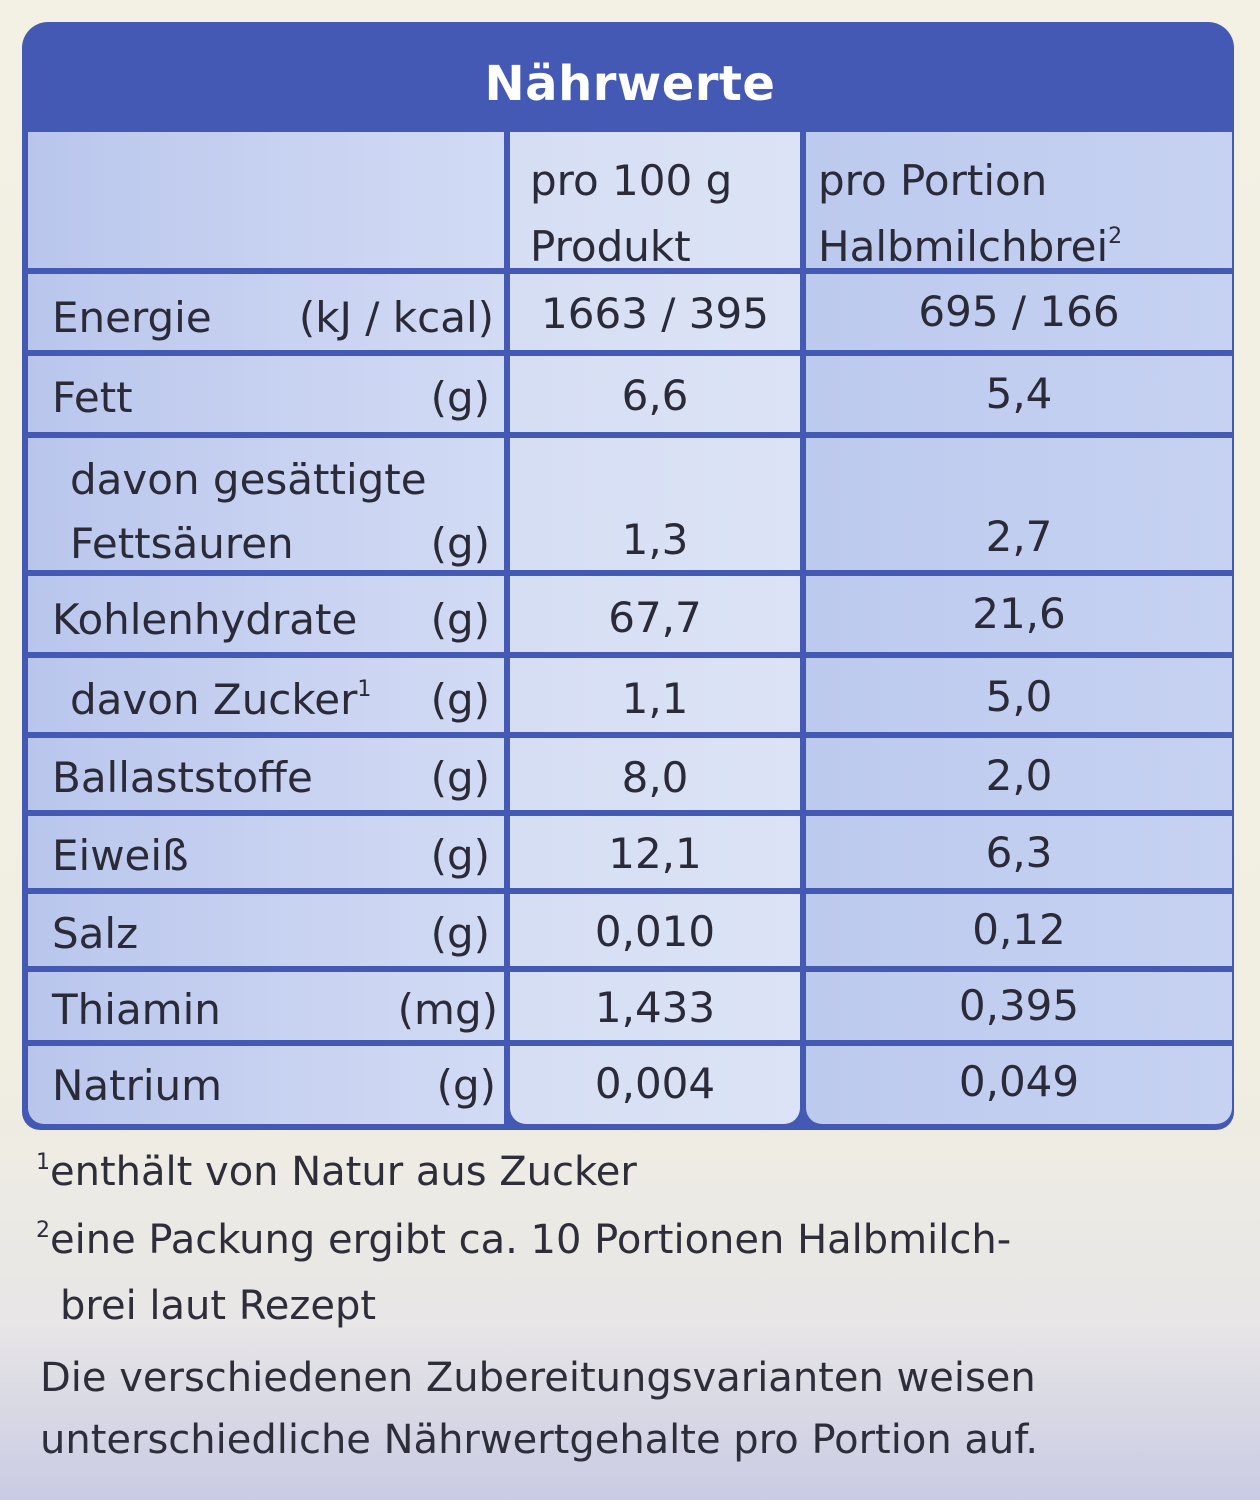 The image size is (1260, 1500). Describe the element at coordinates (1019, 312) in the screenshot. I see `table-row-energie-portion: 695 / 166` at that location.